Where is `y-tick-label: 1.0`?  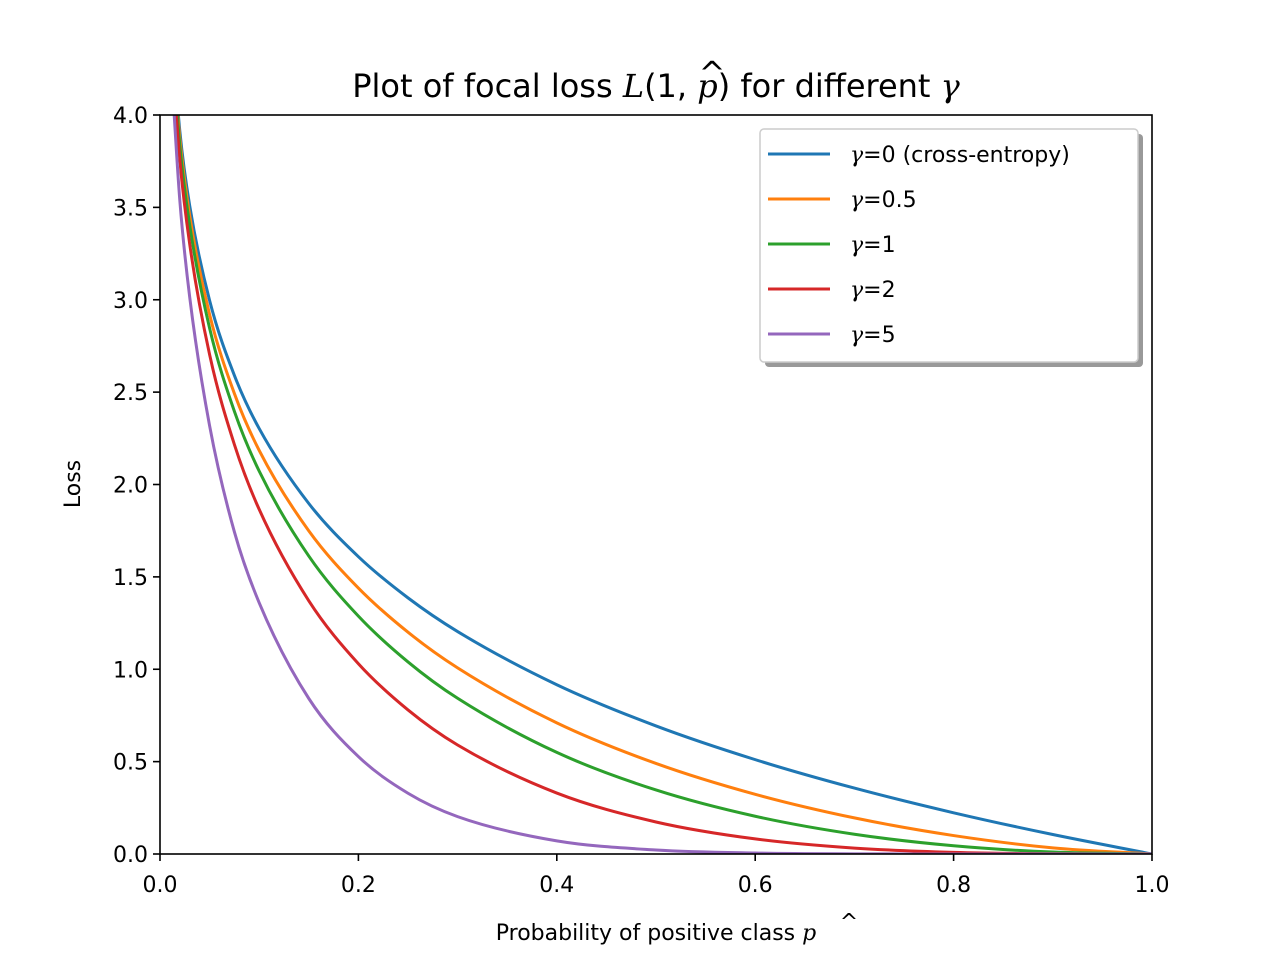
y-tick-label: 1.0 is located at coordinates (130, 670).